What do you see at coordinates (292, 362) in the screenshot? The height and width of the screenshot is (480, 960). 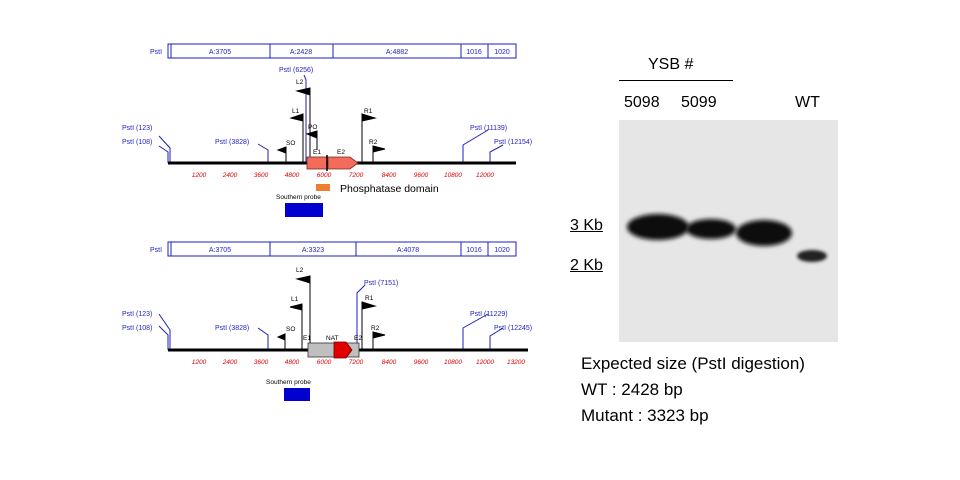 I see `mut-tick-4800: 4800` at bounding box center [292, 362].